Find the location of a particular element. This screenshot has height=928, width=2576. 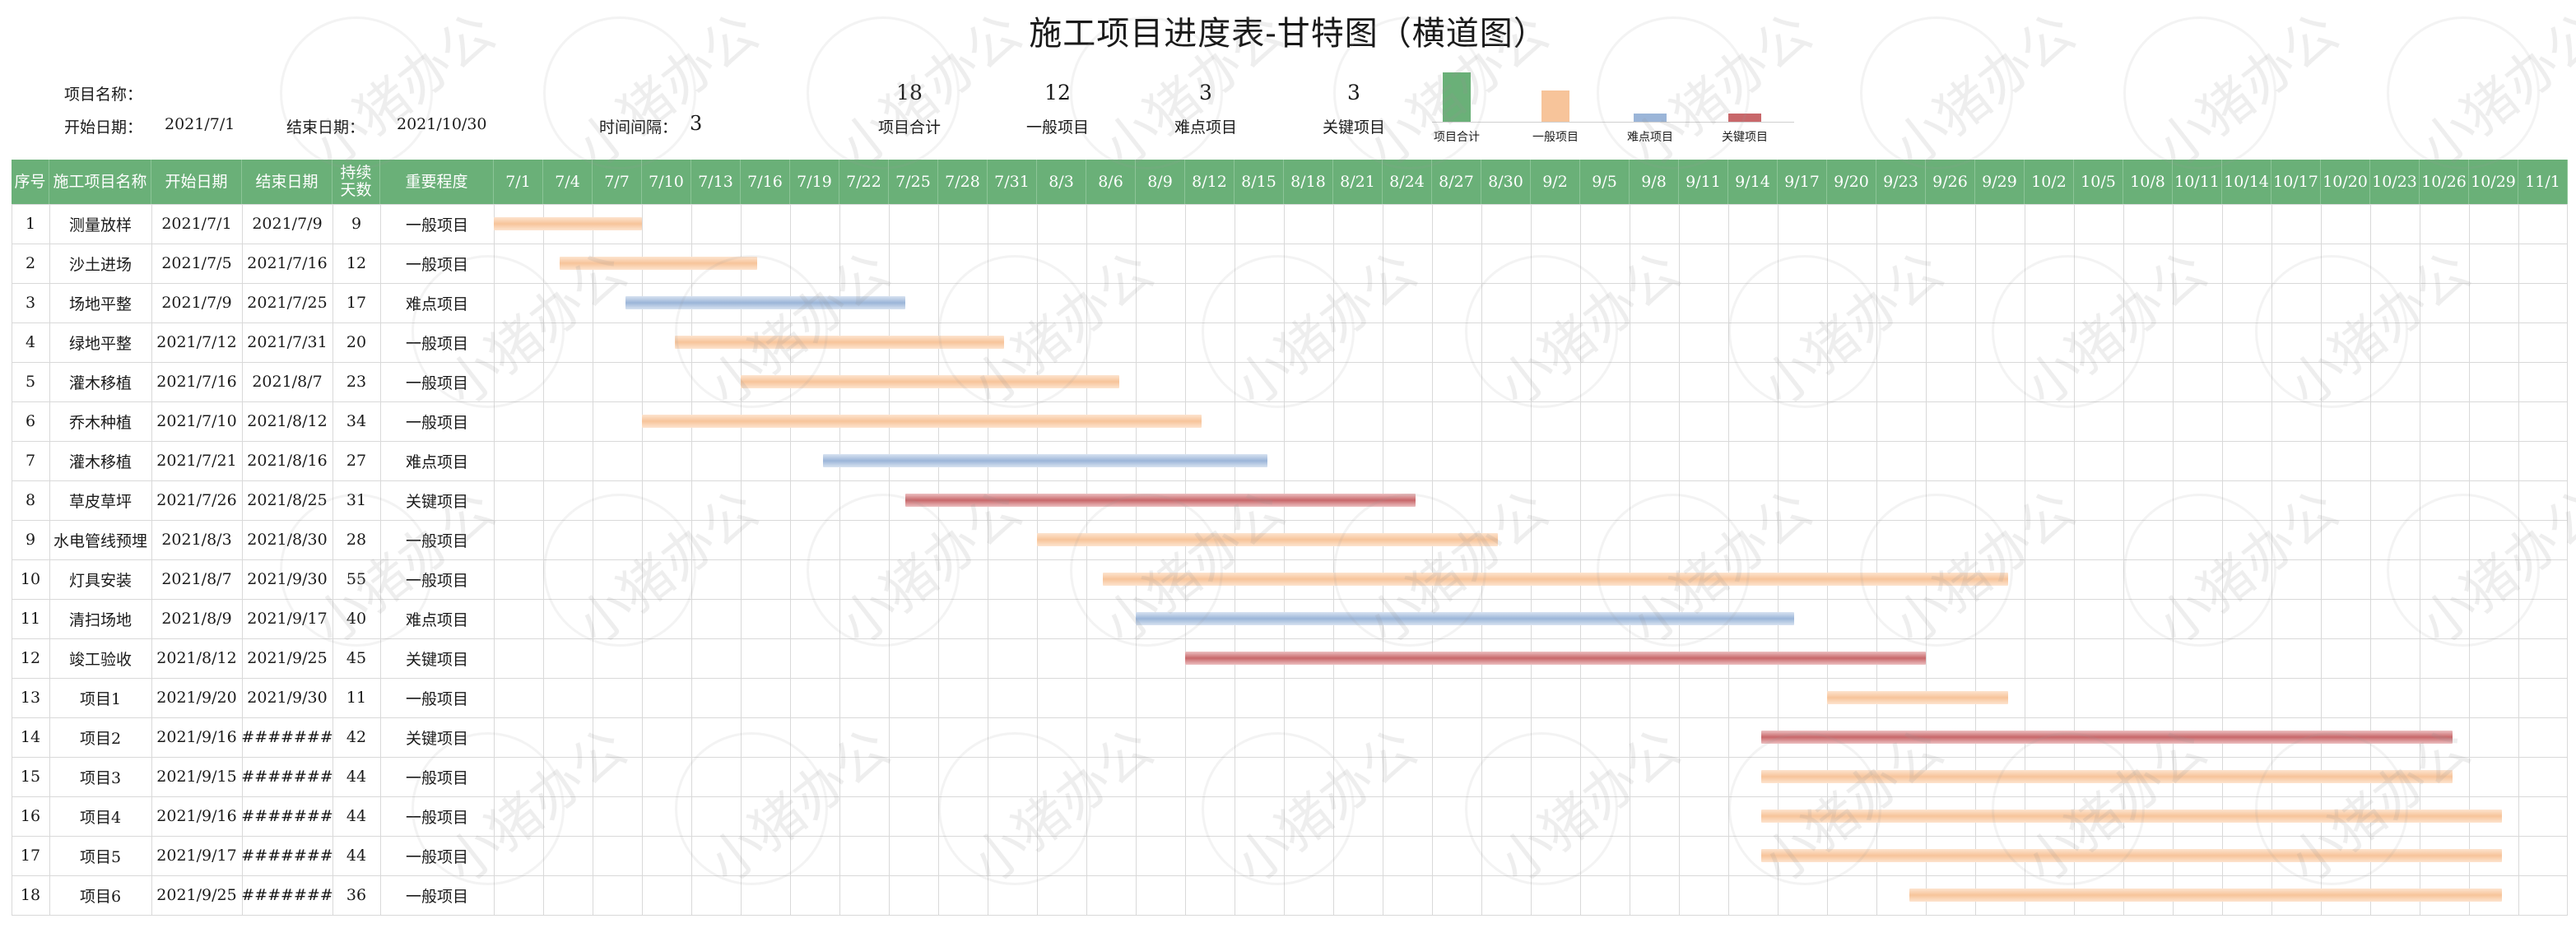

cell-days: 36 is located at coordinates (356, 895).